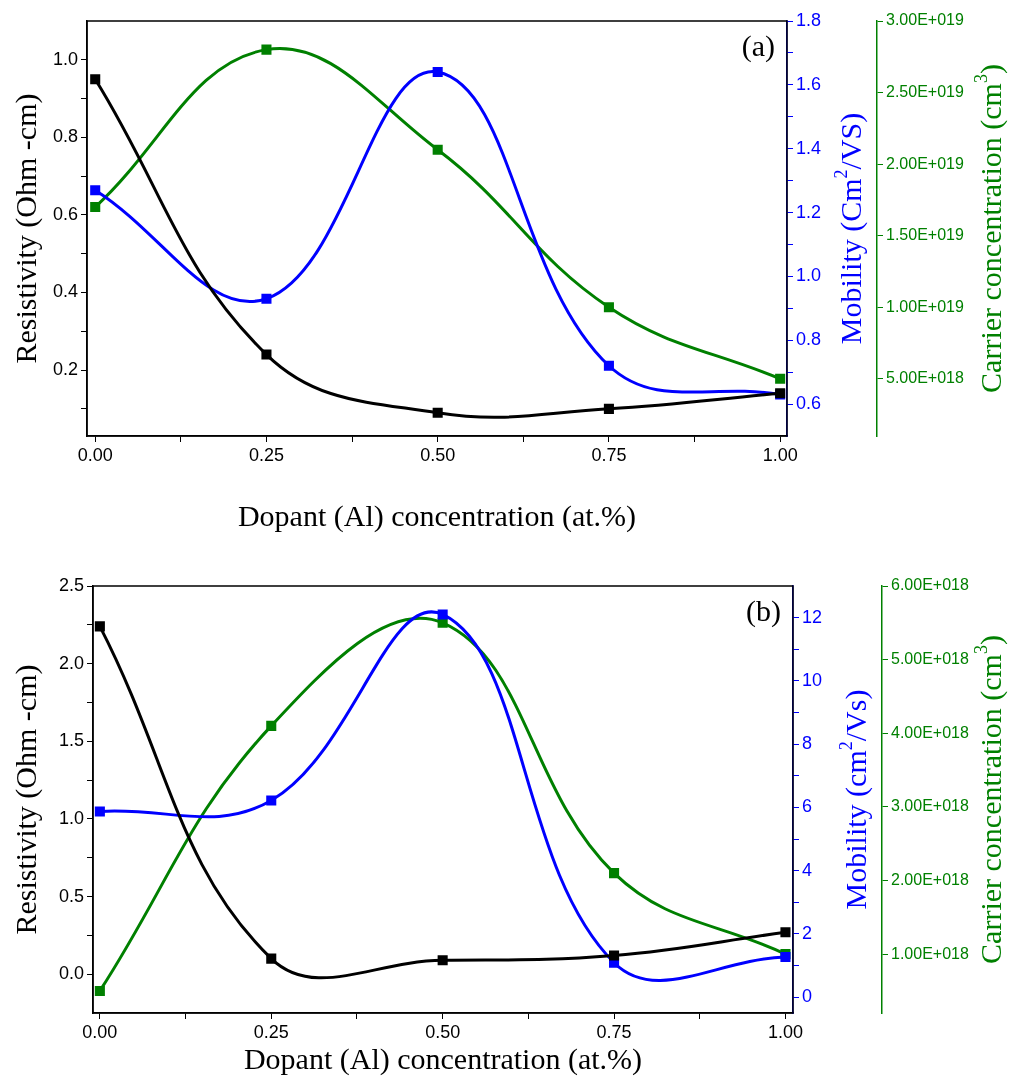  I want to click on y3-tick-label: 3.00E+018, so click(930, 806).